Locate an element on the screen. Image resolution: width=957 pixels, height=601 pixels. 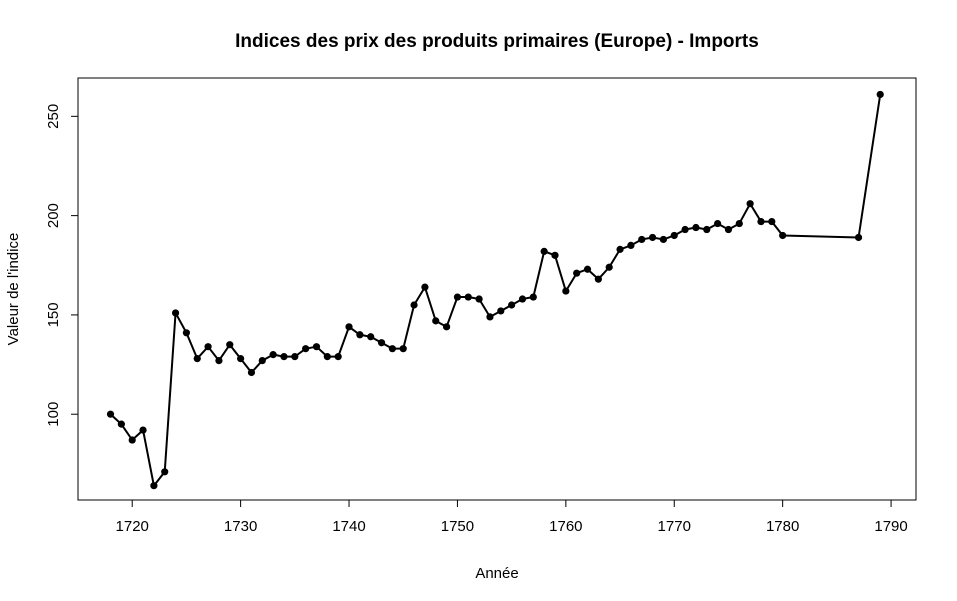
y-tick-label: 150 is located at coordinates (53, 314).